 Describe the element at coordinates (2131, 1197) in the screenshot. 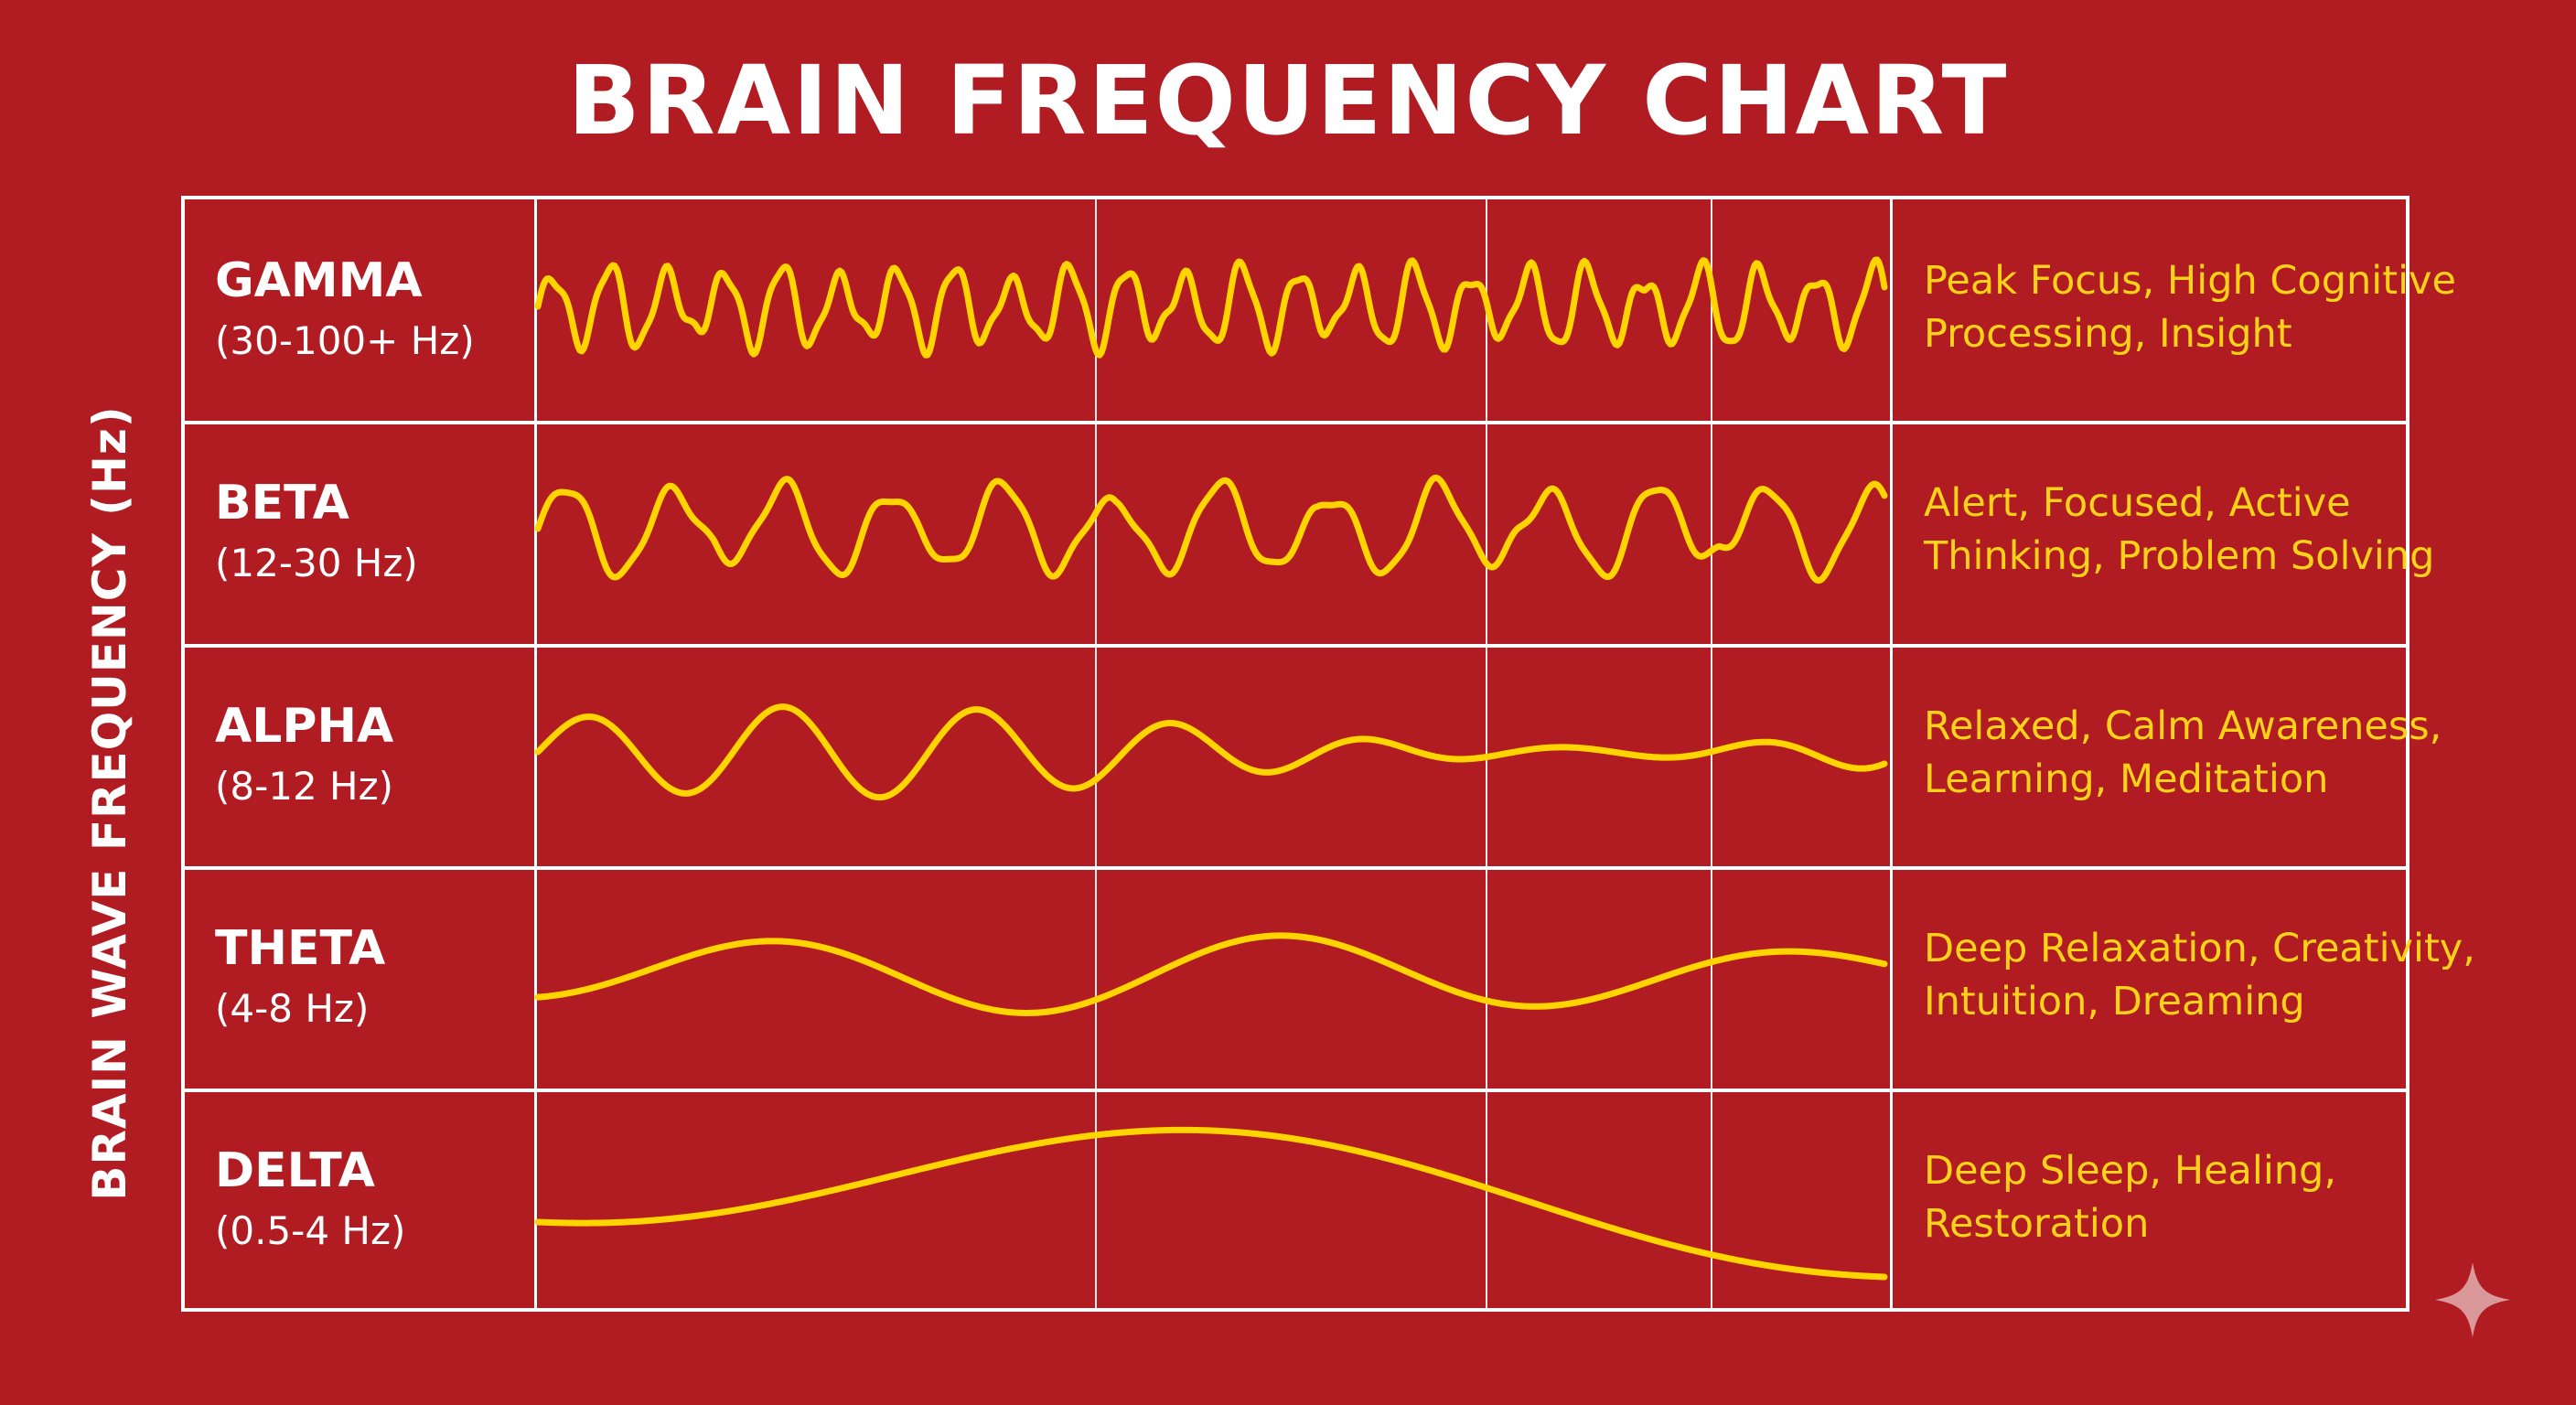

I see `band-description-delta: Deep Sleep, Healing, Restoration` at that location.